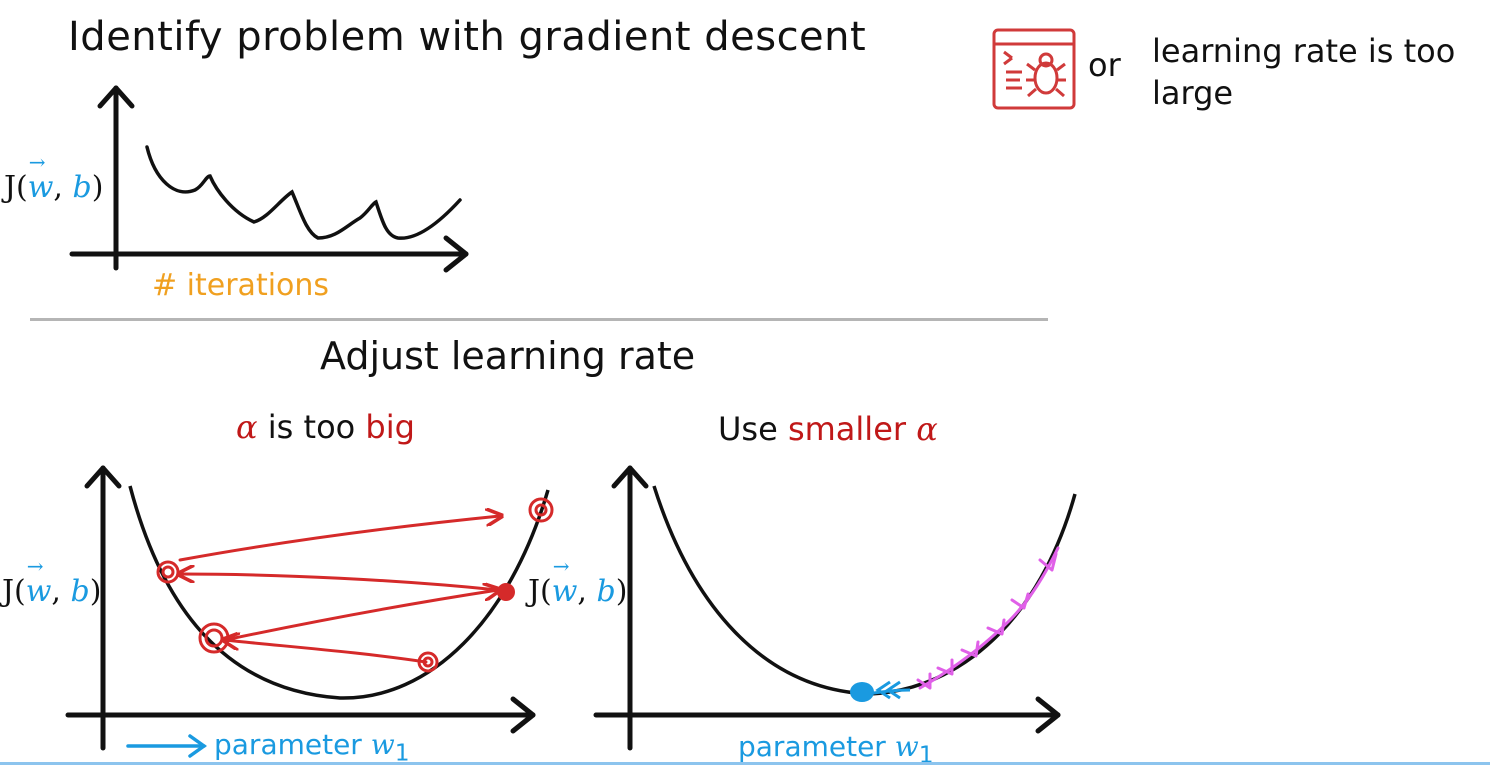  I want to click on small-step-arrows, so click(988, 618).